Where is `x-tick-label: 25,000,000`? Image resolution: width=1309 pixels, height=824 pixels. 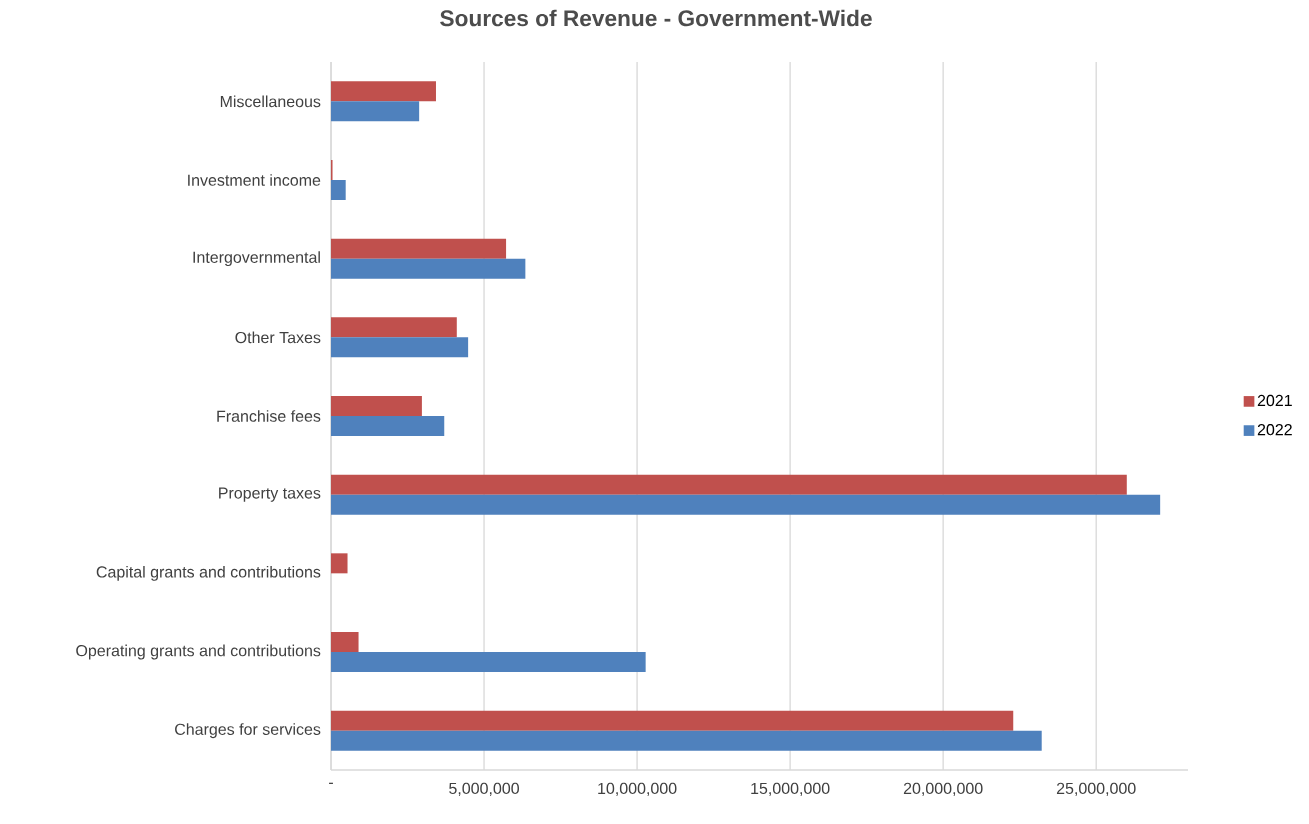
x-tick-label: 25,000,000 is located at coordinates (1096, 789).